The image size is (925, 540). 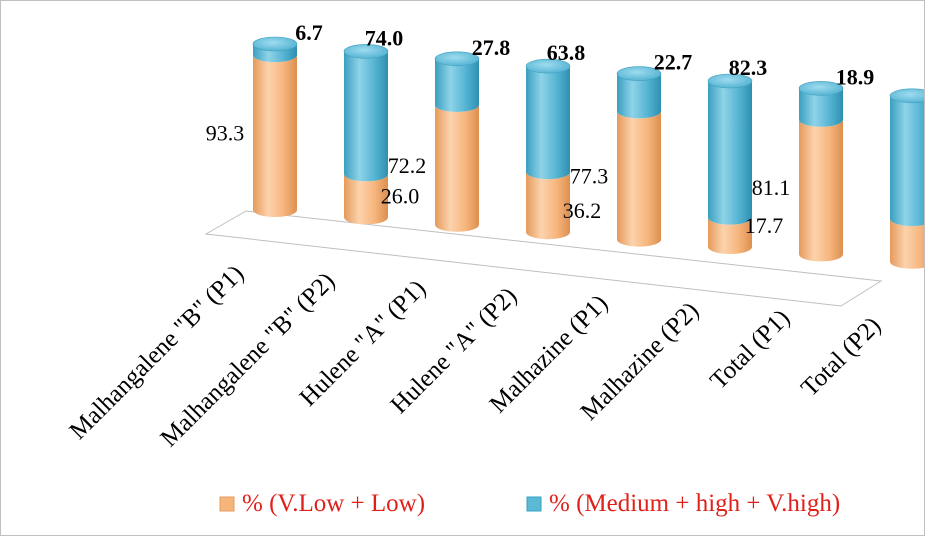 I want to click on label-high-1: 74.0, so click(x=384, y=37).